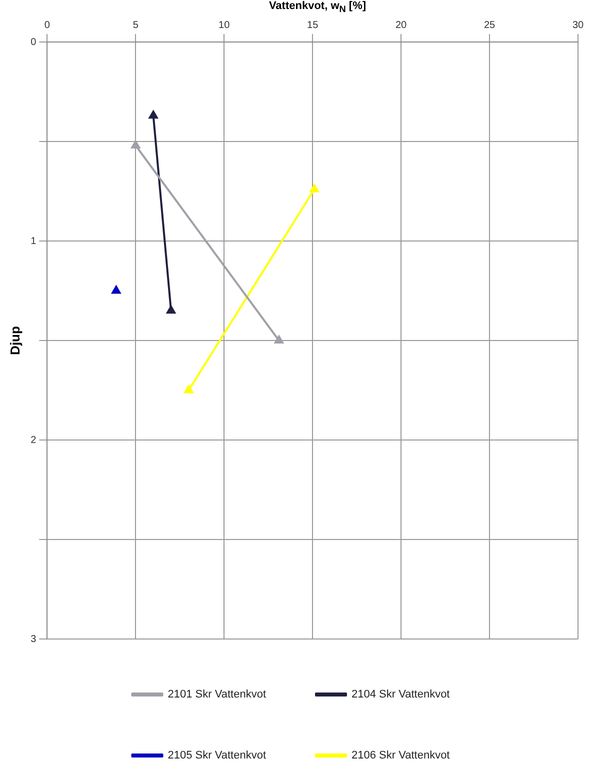  What do you see at coordinates (33, 241) in the screenshot?
I see `y-tick-label: 1` at bounding box center [33, 241].